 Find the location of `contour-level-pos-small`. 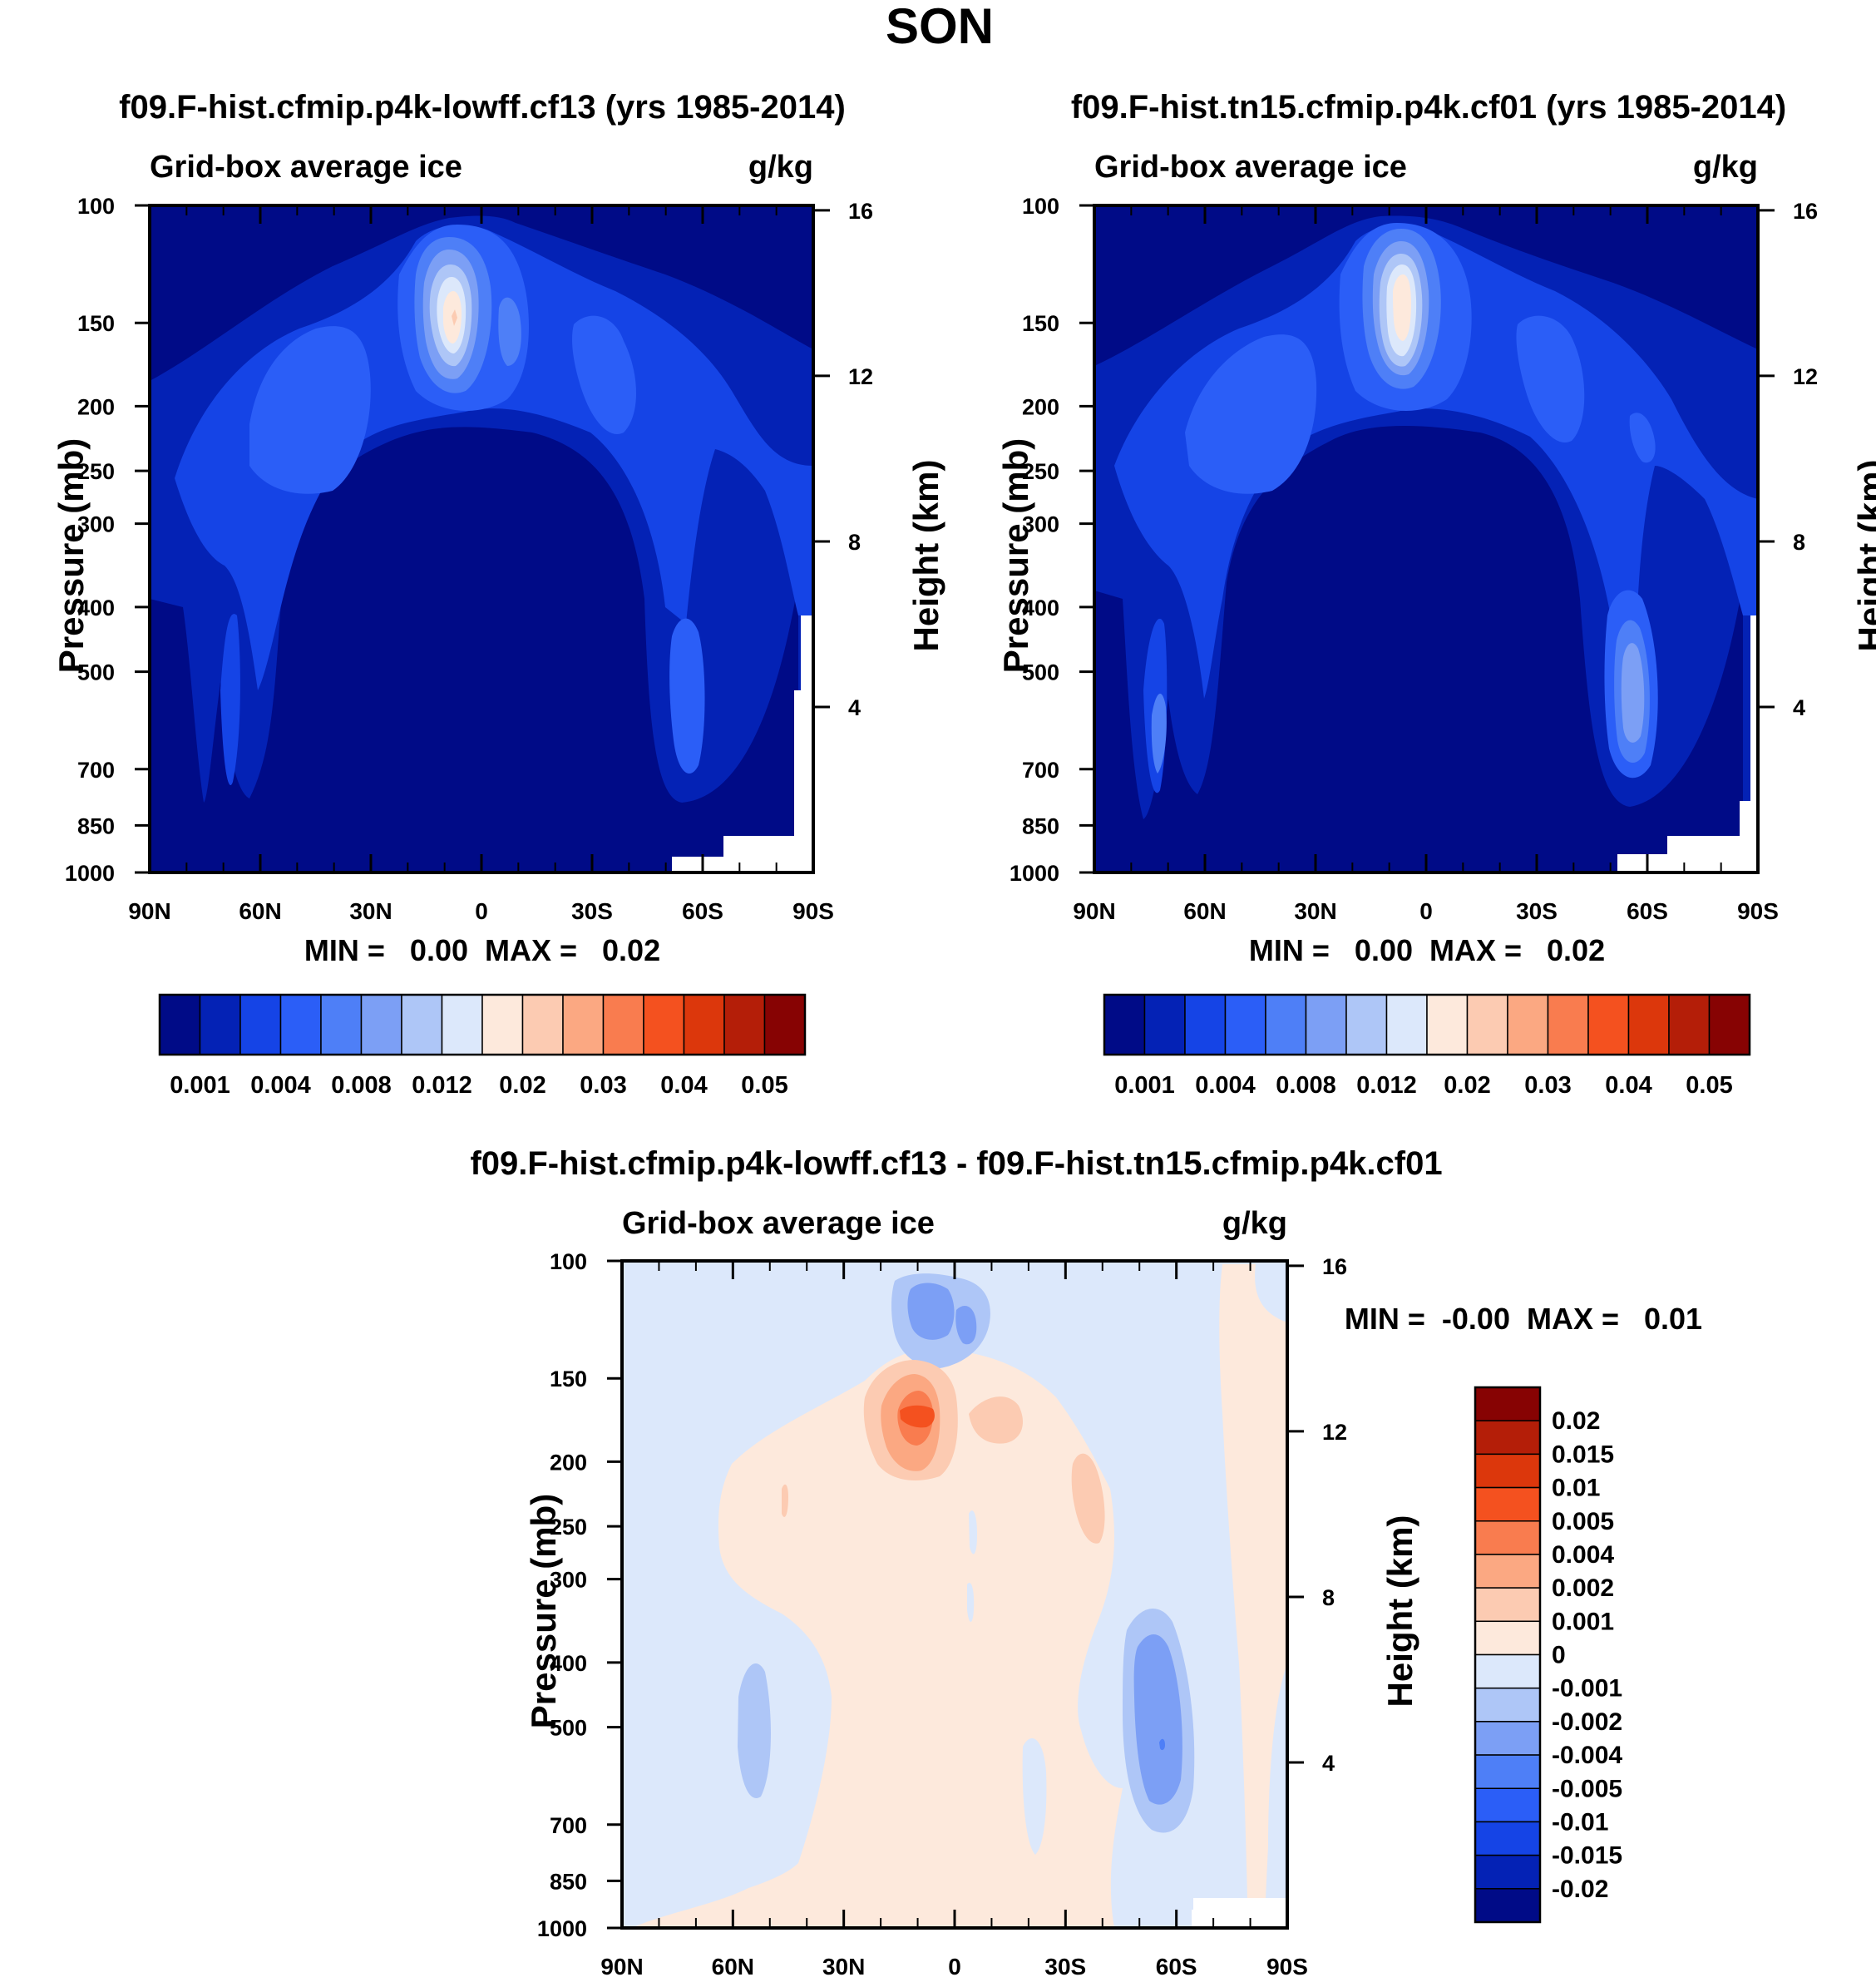

contour-level-pos-small is located at coordinates (878, 1638).